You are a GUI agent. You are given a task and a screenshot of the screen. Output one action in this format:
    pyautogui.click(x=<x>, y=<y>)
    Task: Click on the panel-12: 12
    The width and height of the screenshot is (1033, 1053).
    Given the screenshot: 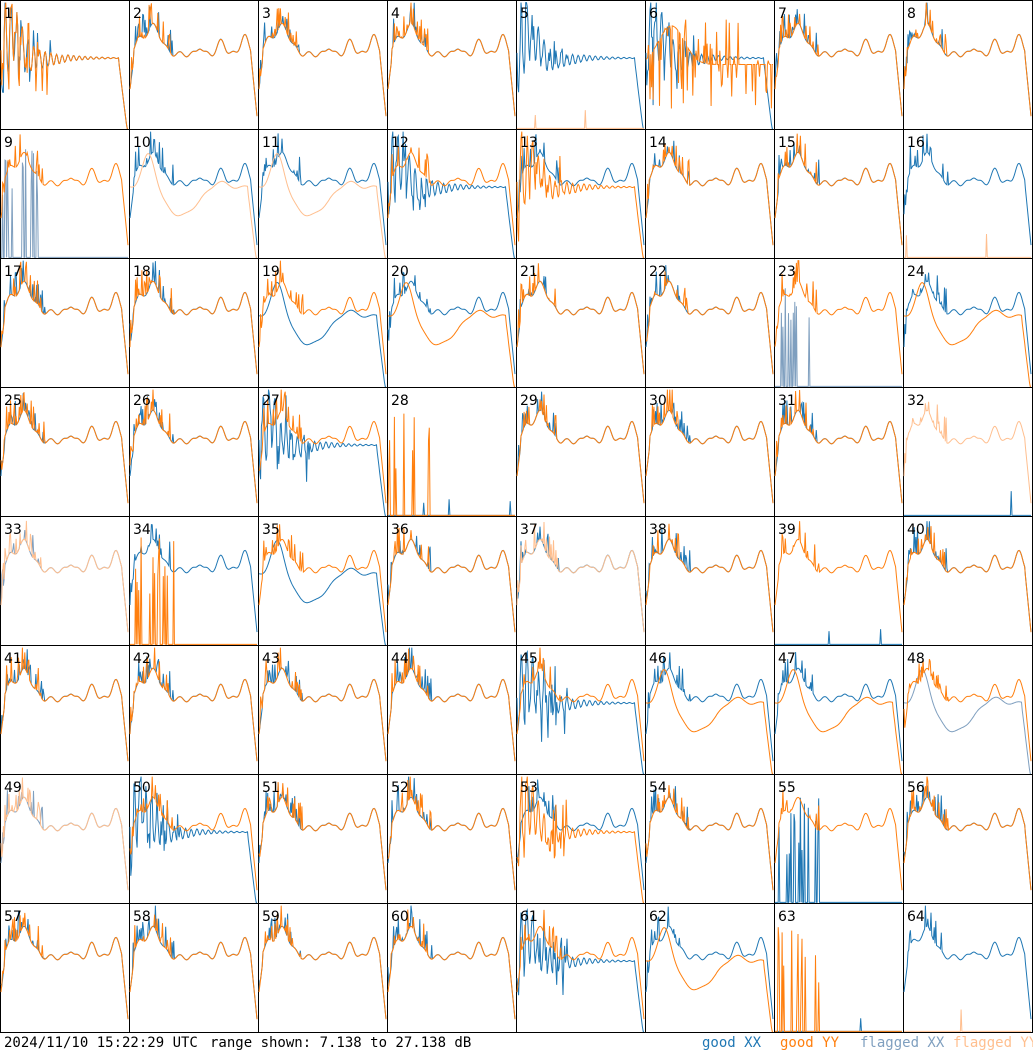 What is the action you would take?
    pyautogui.click(x=452, y=194)
    